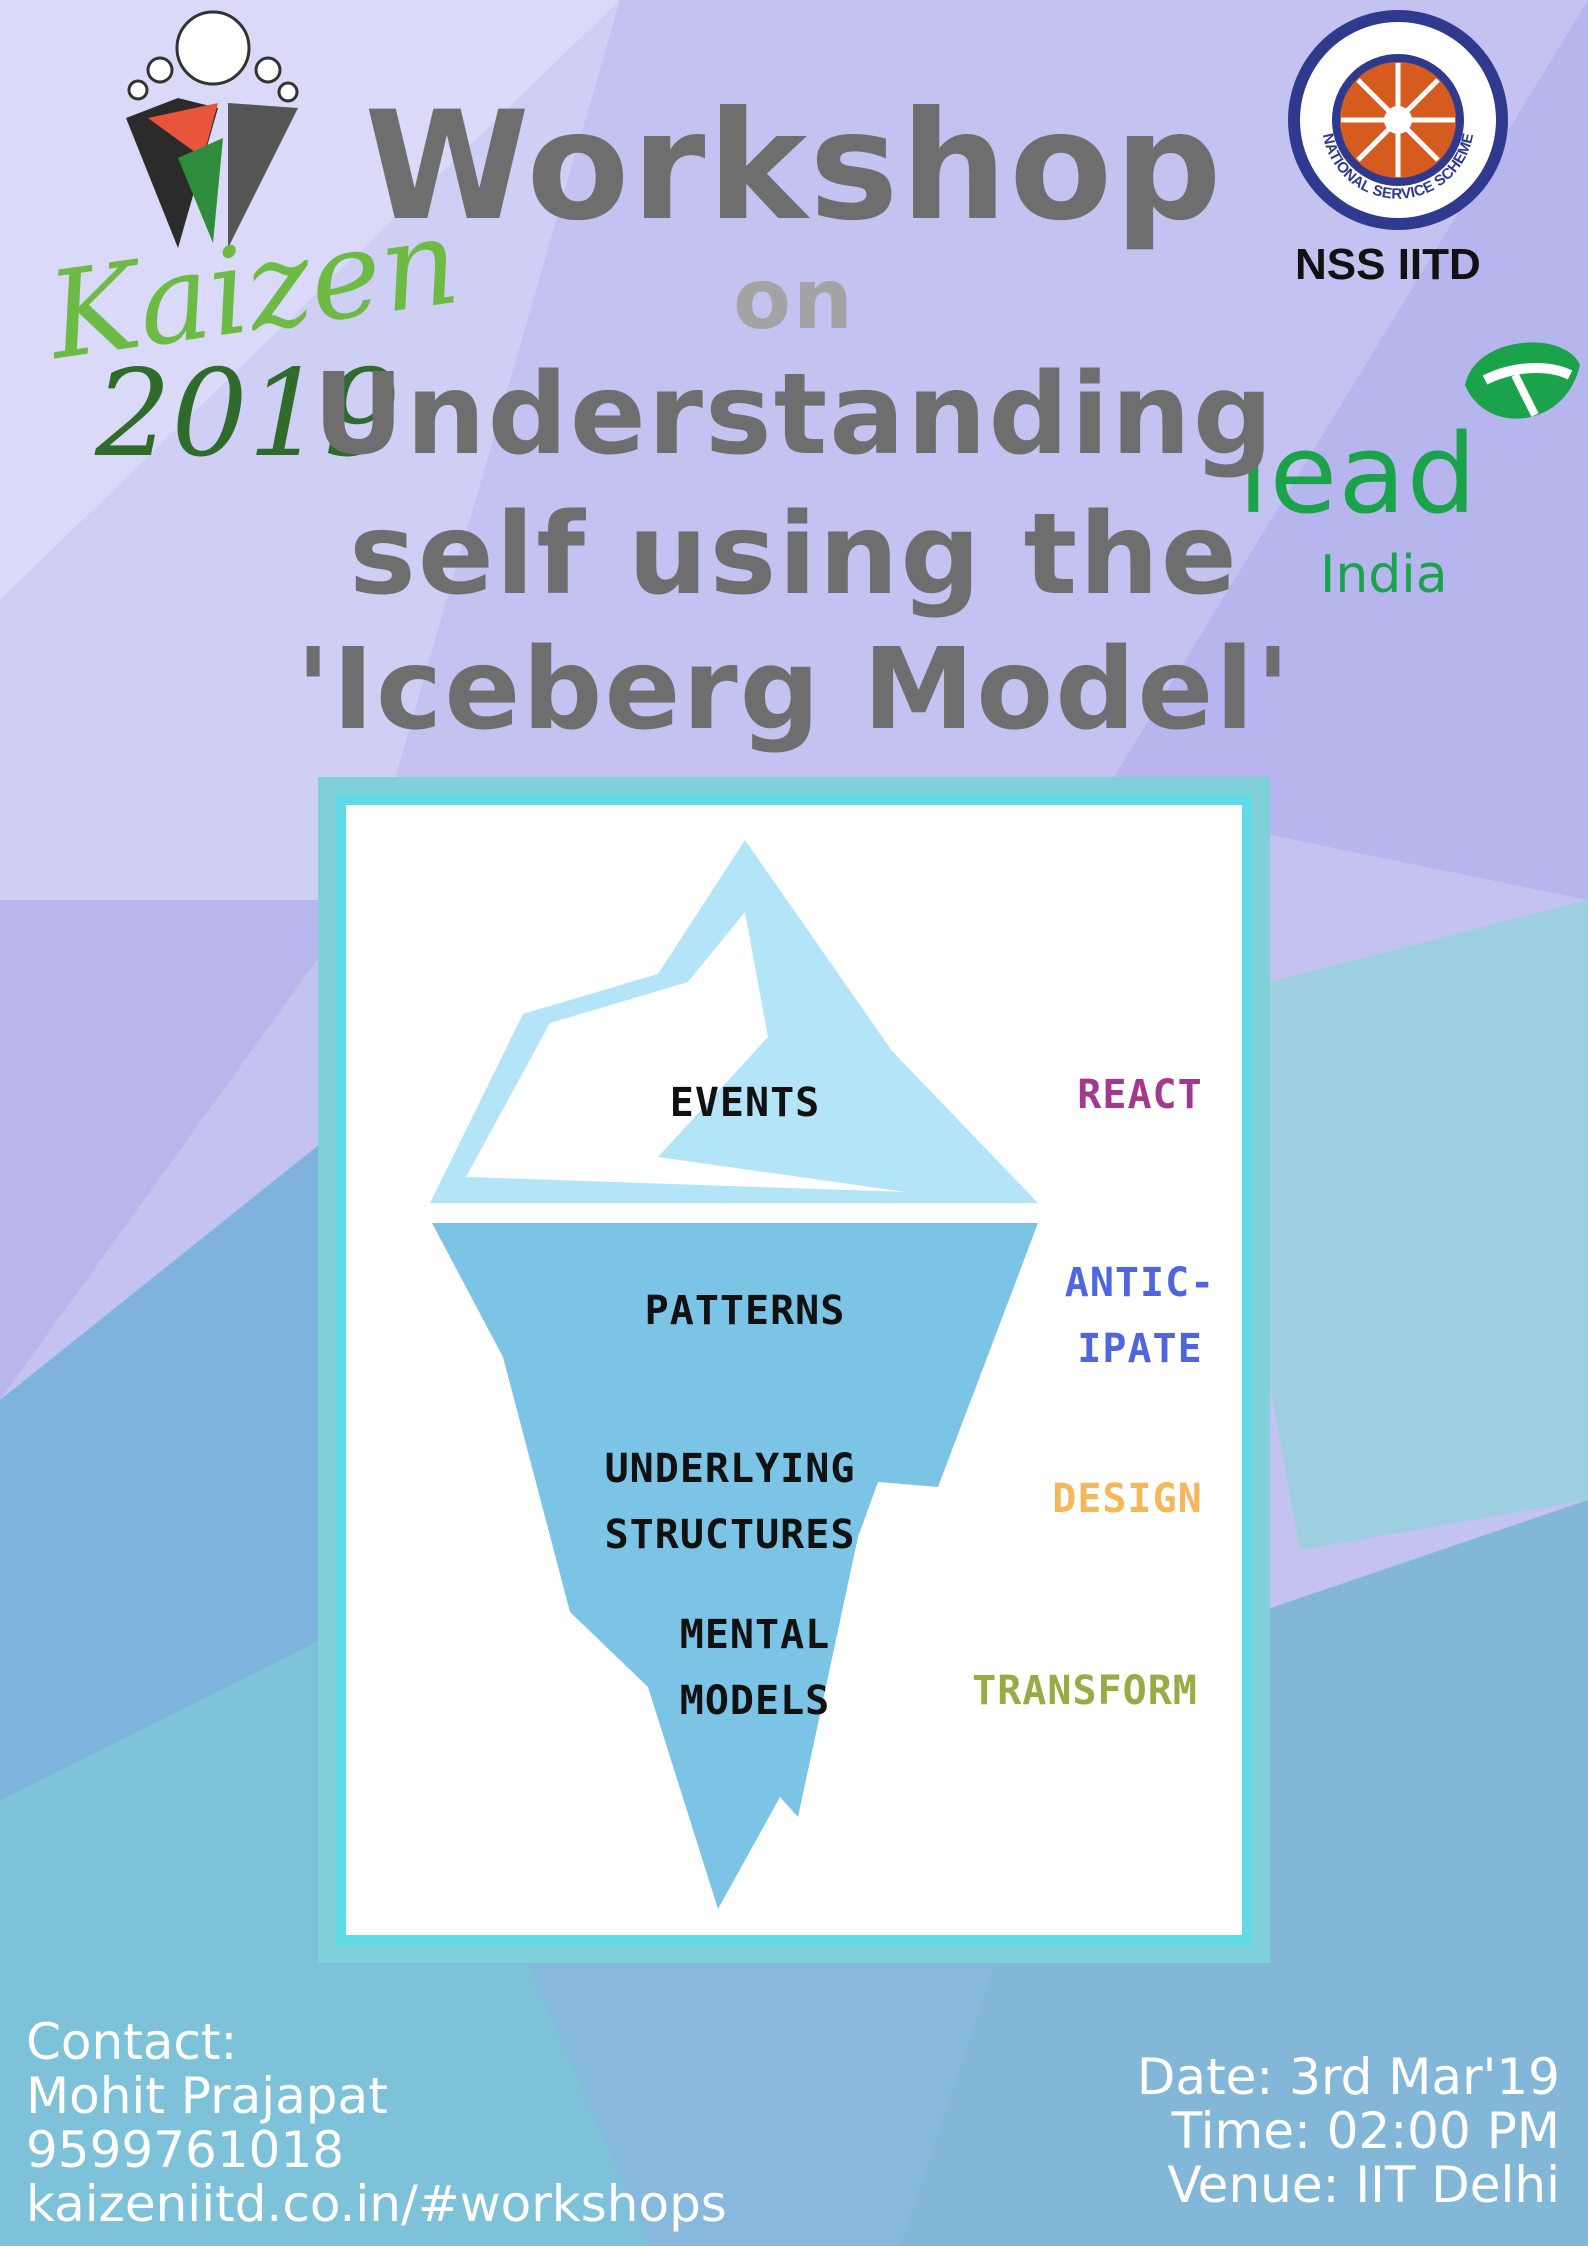 This screenshot has height=2246, width=1588. Describe the element at coordinates (745, 1311) in the screenshot. I see `iceberg-label-patterns: PATTERNS` at that location.